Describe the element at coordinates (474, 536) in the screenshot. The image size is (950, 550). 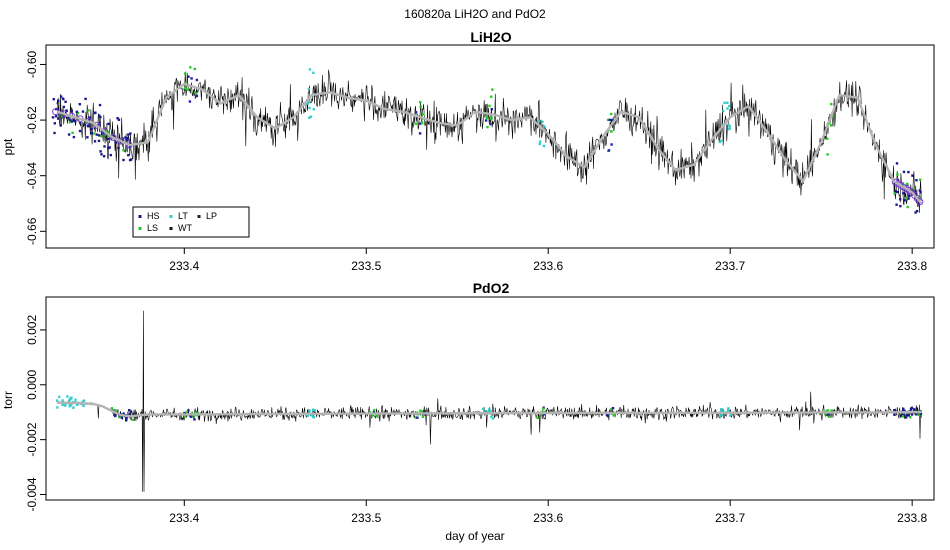
I see `x-axis-label: day of year` at that location.